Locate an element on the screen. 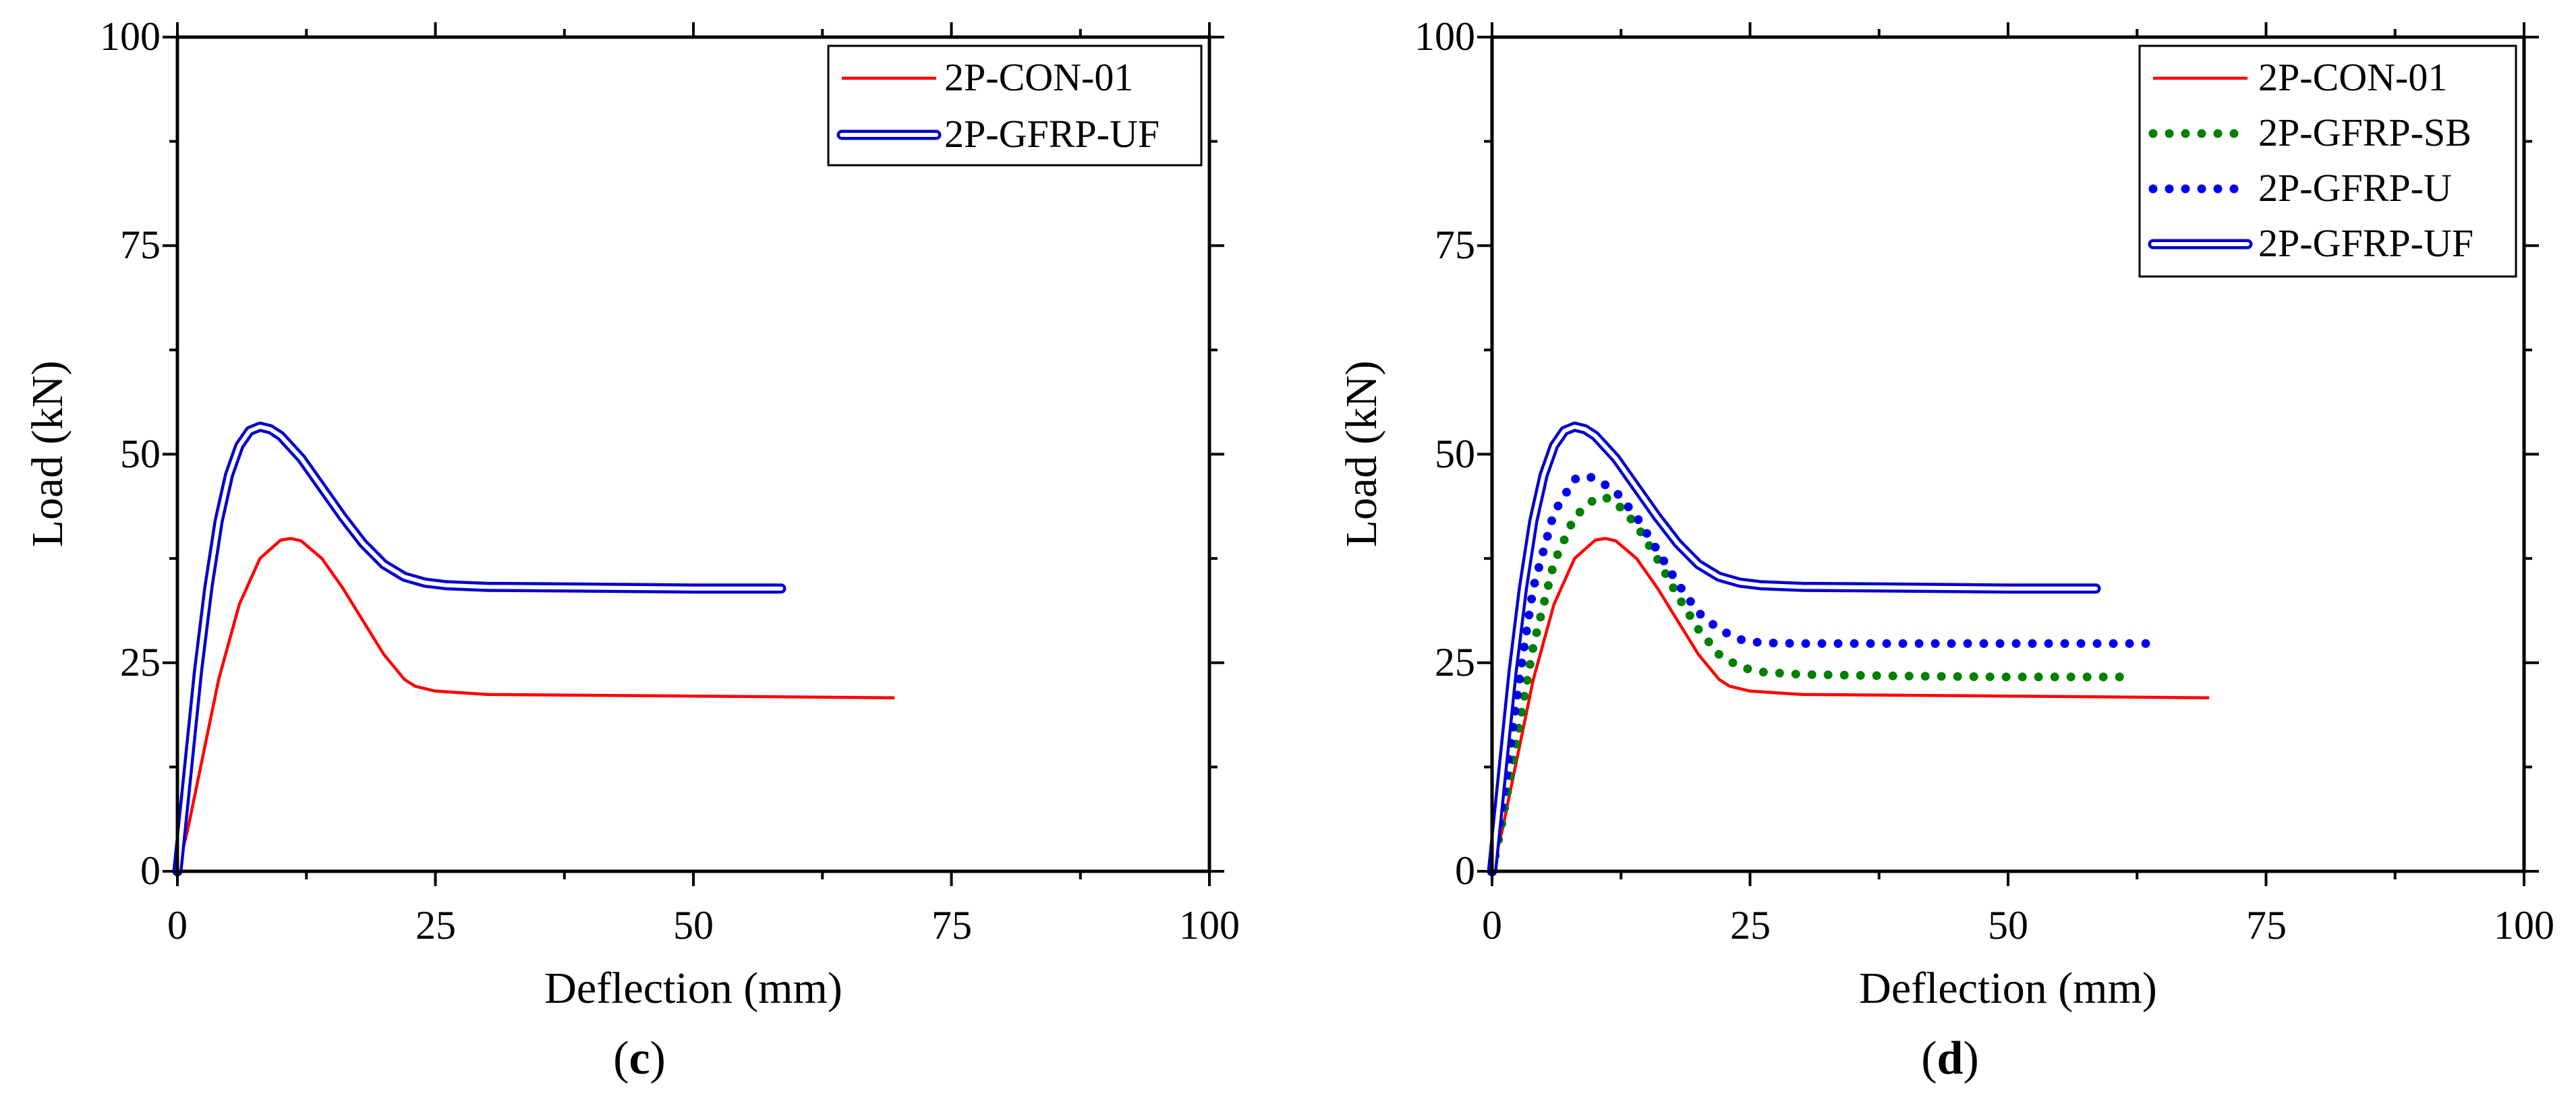 The height and width of the screenshot is (1108, 2576). panel-c-legend-box is located at coordinates (1015, 106).